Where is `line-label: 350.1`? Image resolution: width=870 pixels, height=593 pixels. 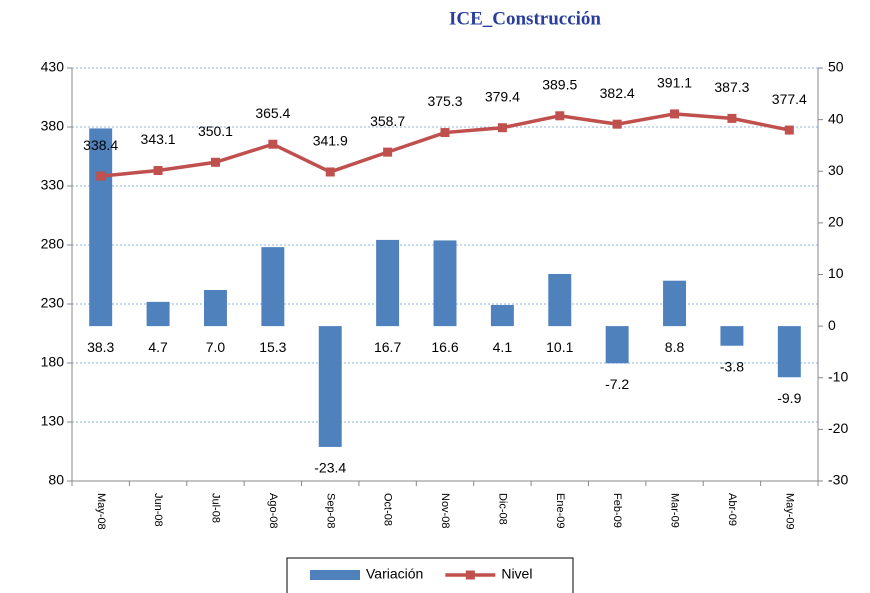 line-label: 350.1 is located at coordinates (215, 131).